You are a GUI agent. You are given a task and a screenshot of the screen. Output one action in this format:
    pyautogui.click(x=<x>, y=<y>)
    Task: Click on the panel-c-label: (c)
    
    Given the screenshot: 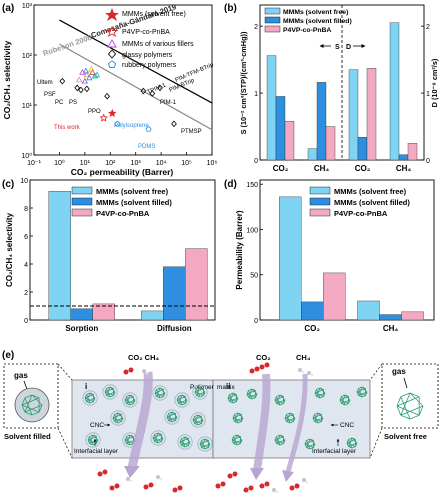 What is the action you would take?
    pyautogui.click(x=8, y=184)
    